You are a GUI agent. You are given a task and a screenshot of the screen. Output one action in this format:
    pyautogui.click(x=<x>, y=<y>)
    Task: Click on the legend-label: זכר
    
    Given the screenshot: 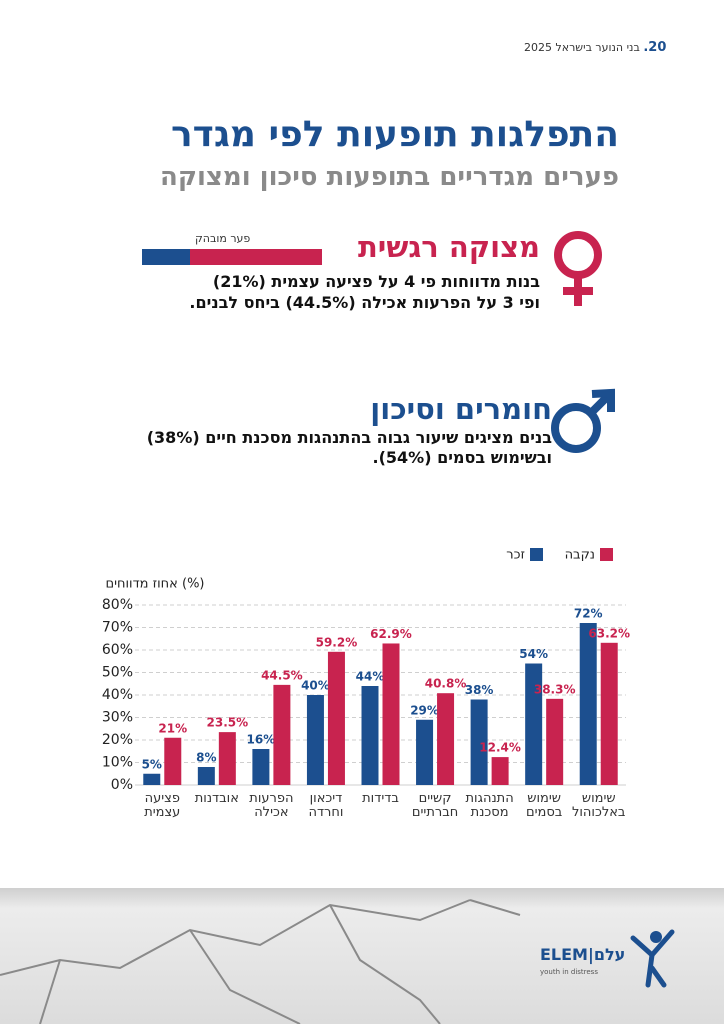 What is the action you would take?
    pyautogui.click(x=515, y=555)
    